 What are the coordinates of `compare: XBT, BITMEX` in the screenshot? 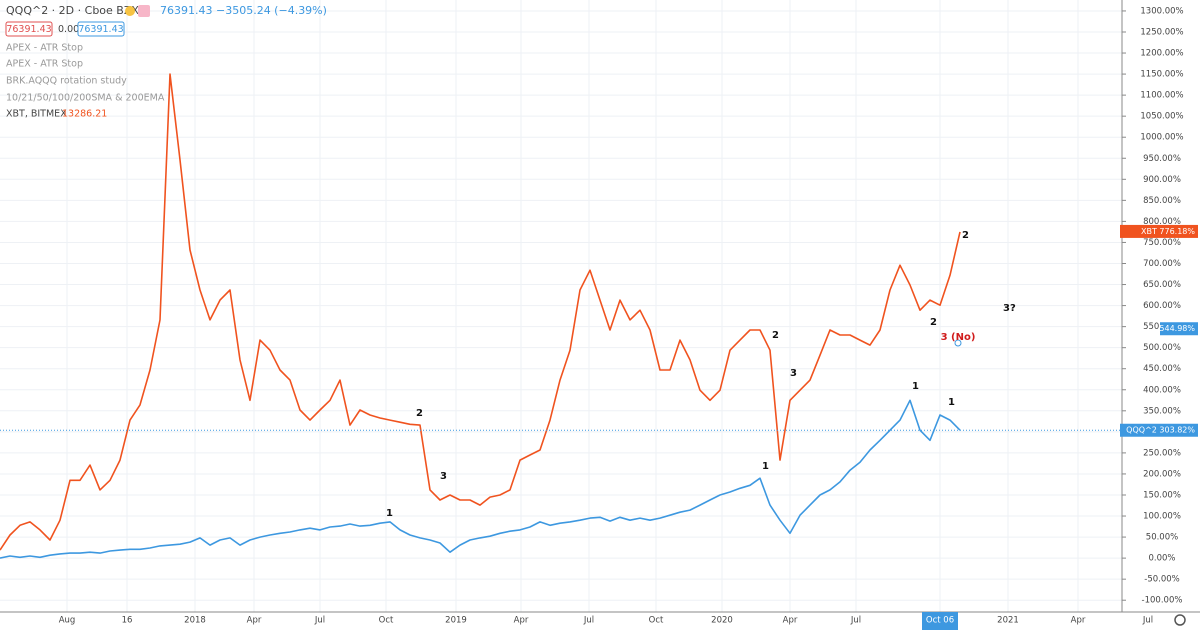 It's located at (36, 114).